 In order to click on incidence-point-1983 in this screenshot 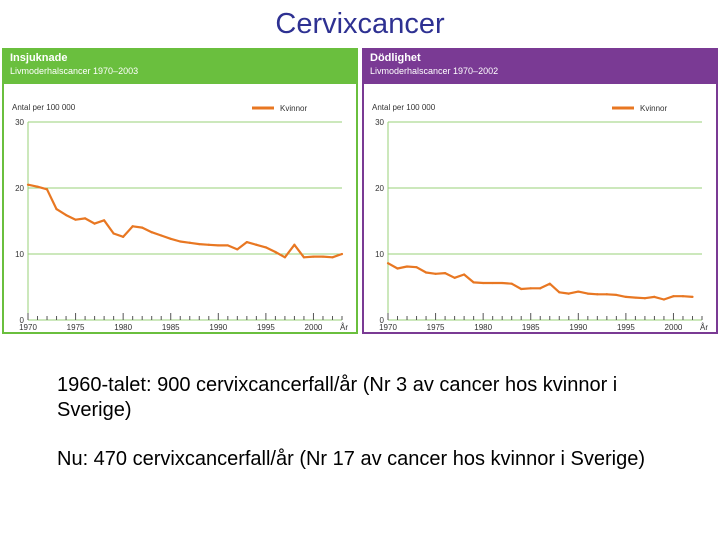, I will do `click(151, 232)`.